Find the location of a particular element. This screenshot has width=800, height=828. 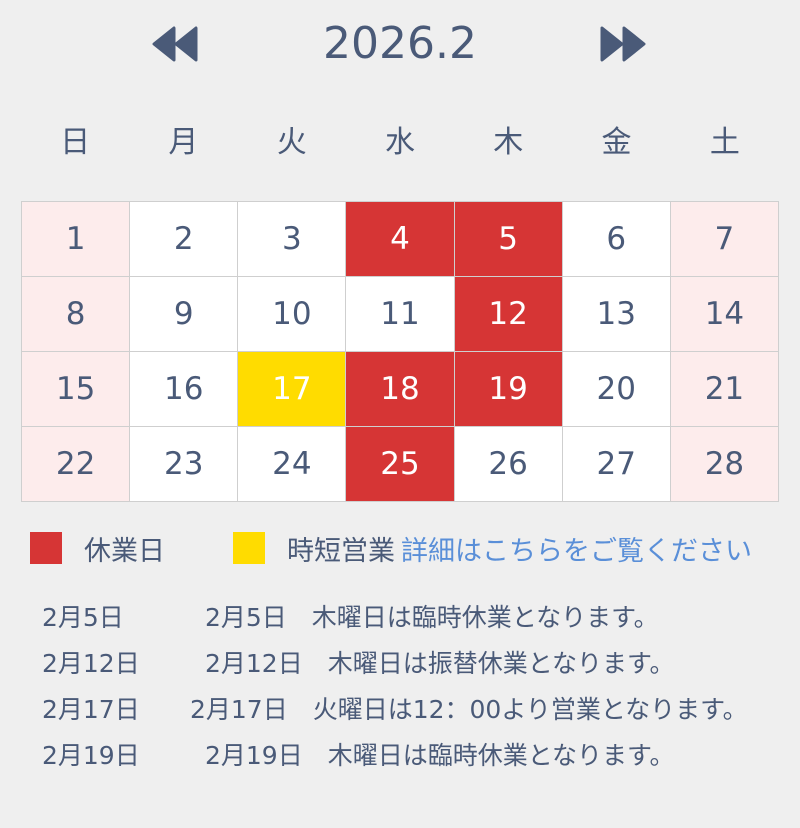

month-title: 2026.2 is located at coordinates (400, 43).